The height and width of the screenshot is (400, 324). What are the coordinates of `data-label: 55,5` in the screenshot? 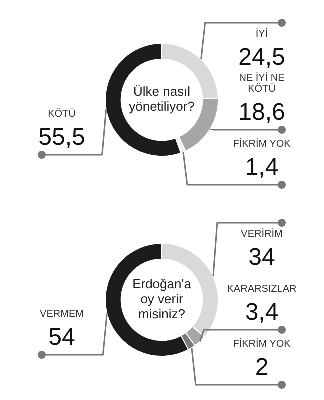 It's located at (62, 137).